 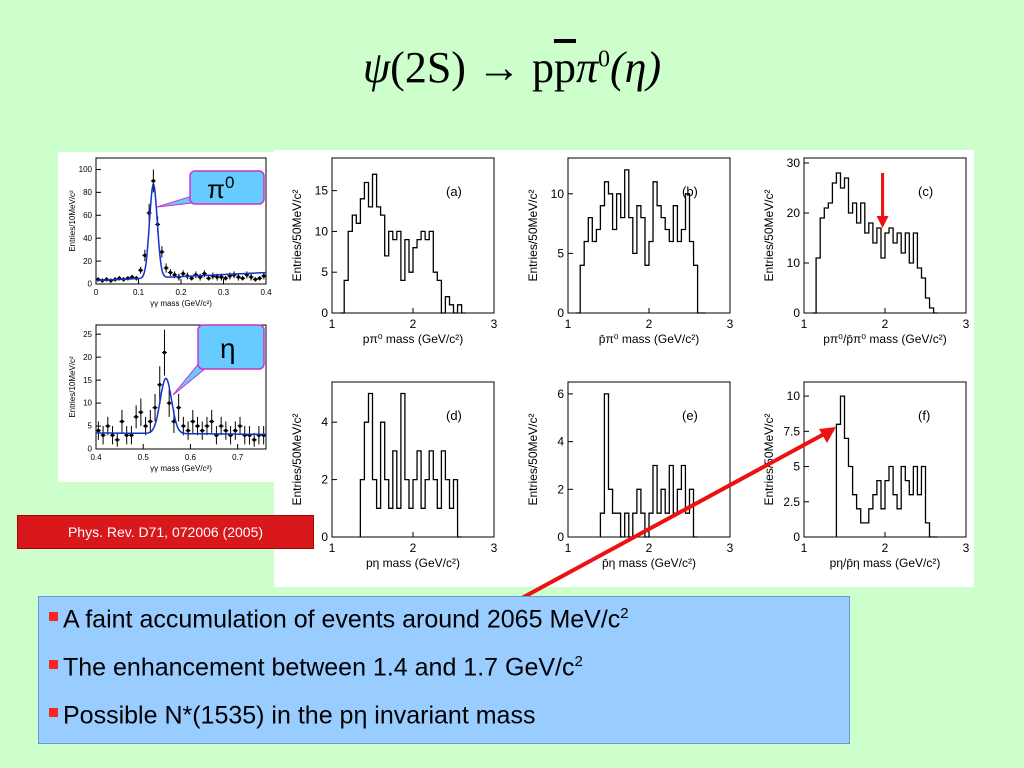 What do you see at coordinates (542, 67) in the screenshot?
I see `title-p: p` at bounding box center [542, 67].